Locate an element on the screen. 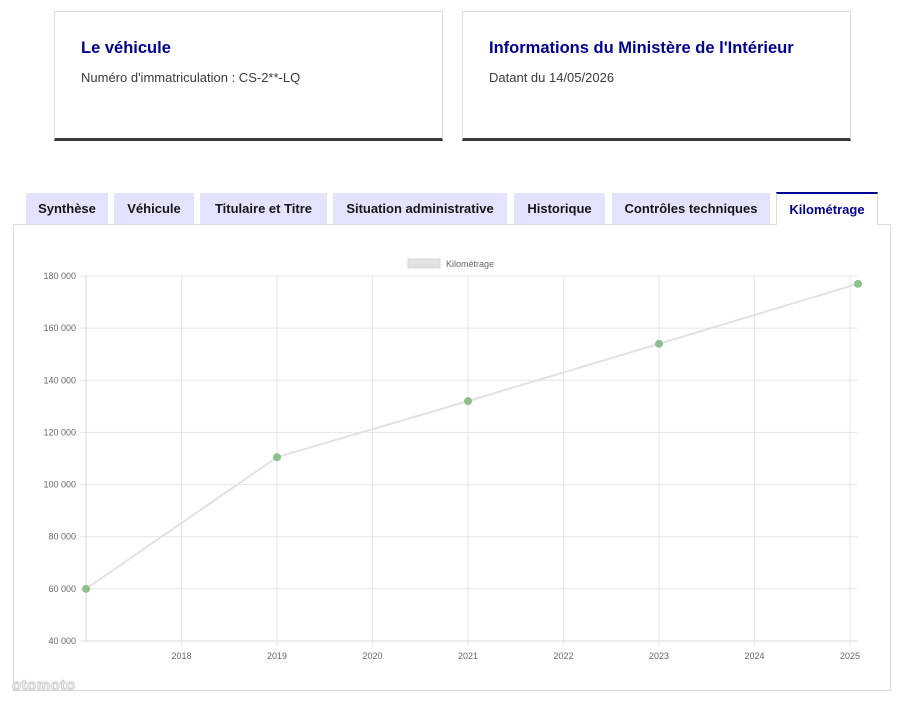  x-tick-label: 2024 is located at coordinates (755, 656).